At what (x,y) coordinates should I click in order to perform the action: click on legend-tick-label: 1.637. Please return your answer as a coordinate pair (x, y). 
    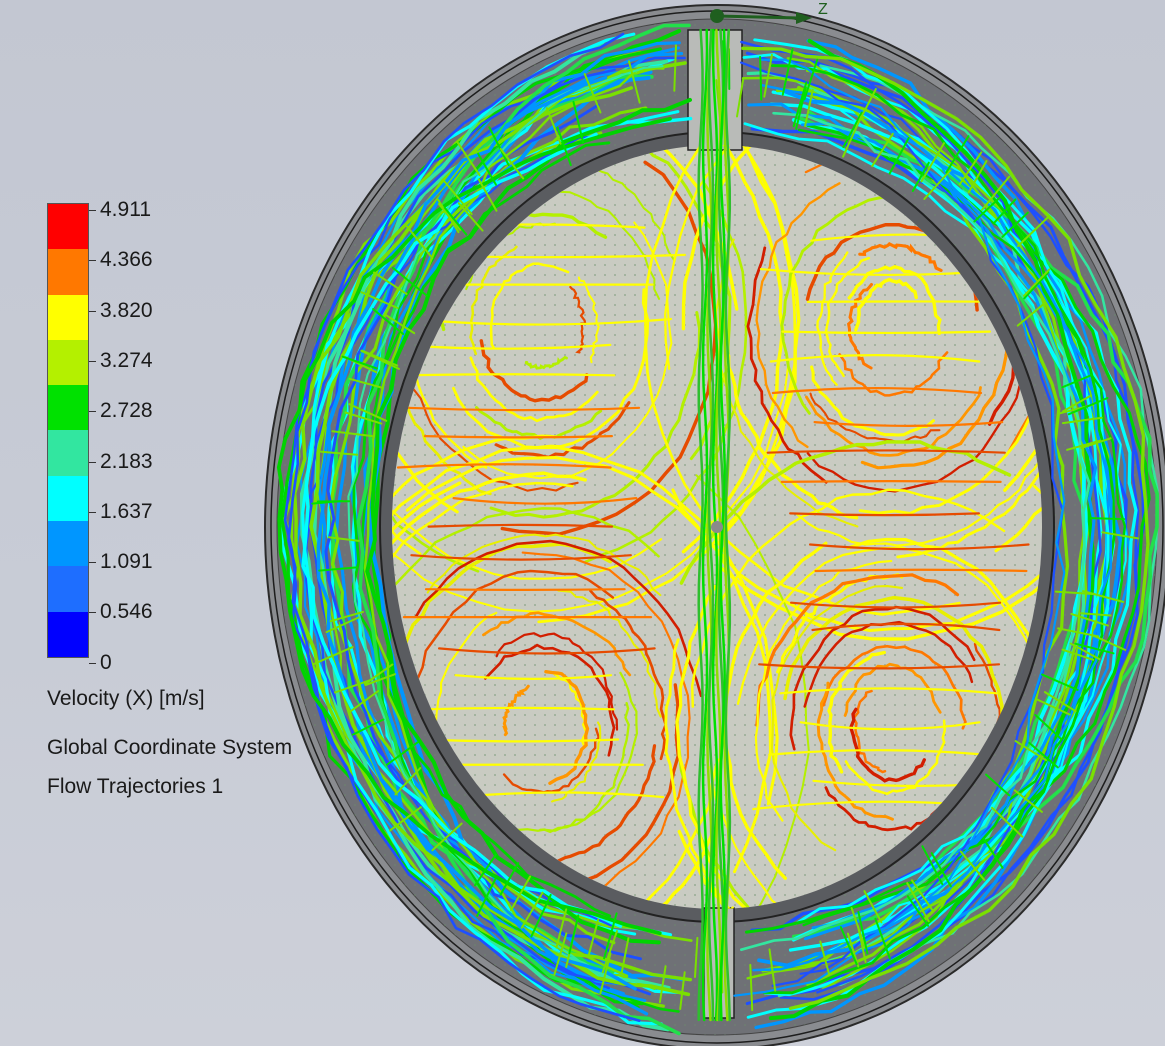
    Looking at the image, I should click on (126, 511).